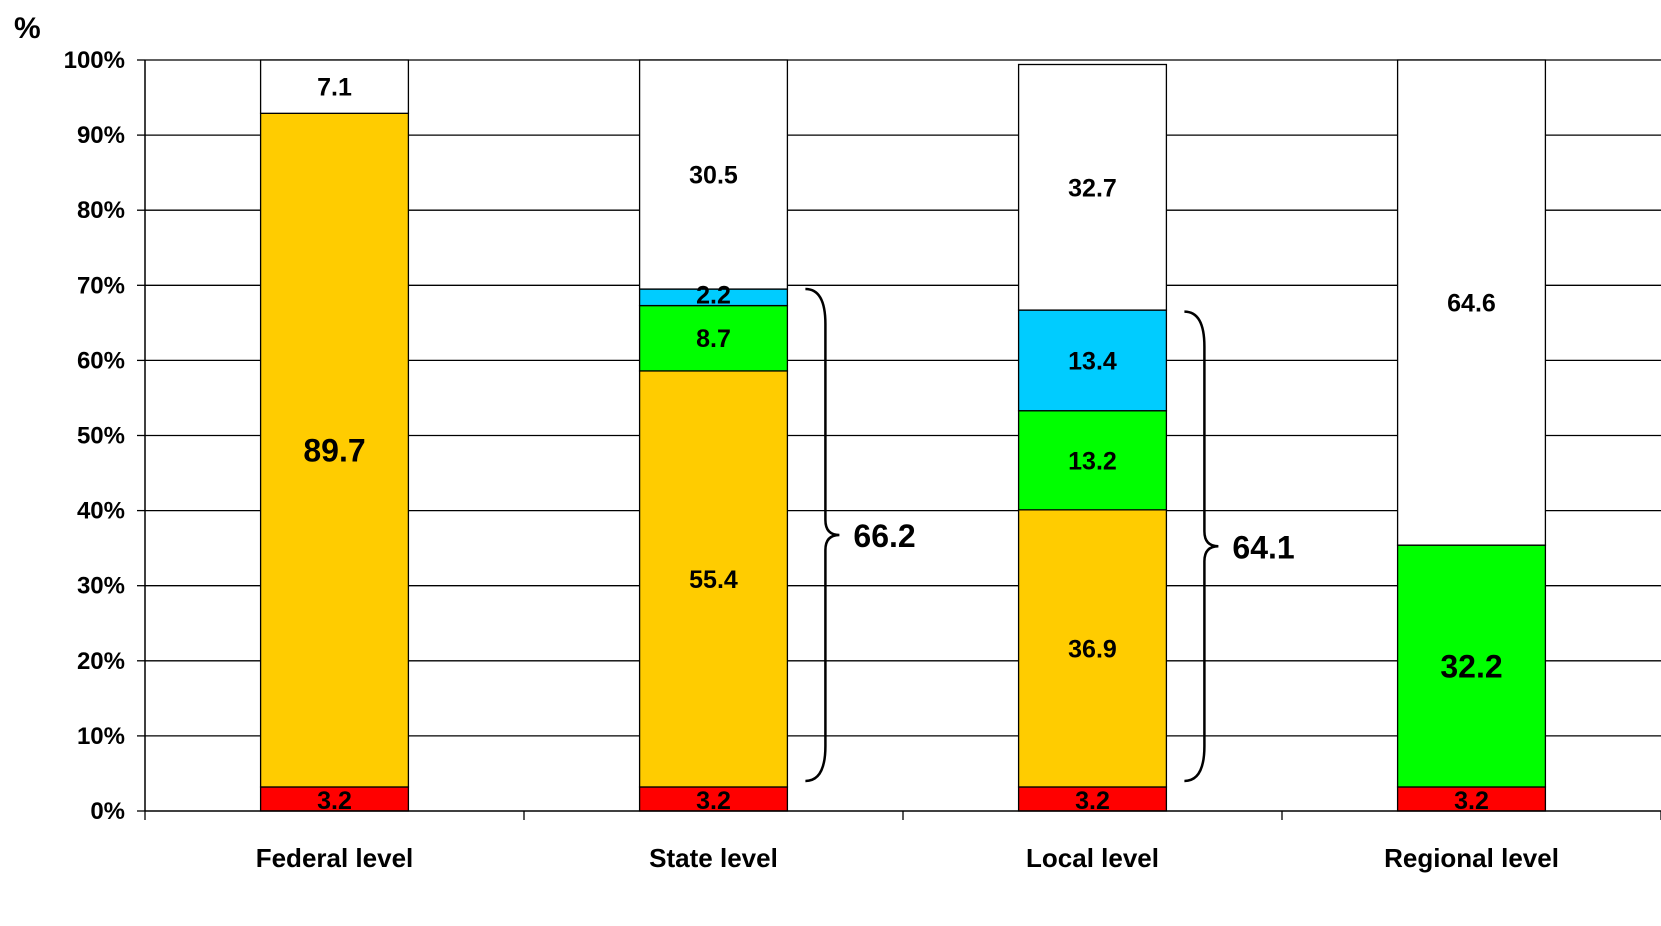  I want to click on y-tick-label: 90%, so click(101, 135).